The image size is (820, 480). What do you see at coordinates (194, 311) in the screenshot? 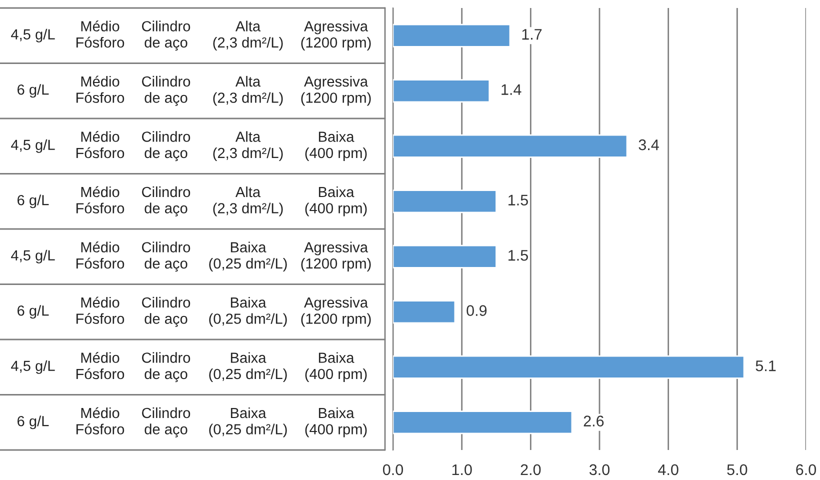
I see `category-label: 6 g/L Médio Fósforo Cilindro de aço Baixa (0,25 dm²/L) Agressiva (1200 rpm)` at bounding box center [194, 311].